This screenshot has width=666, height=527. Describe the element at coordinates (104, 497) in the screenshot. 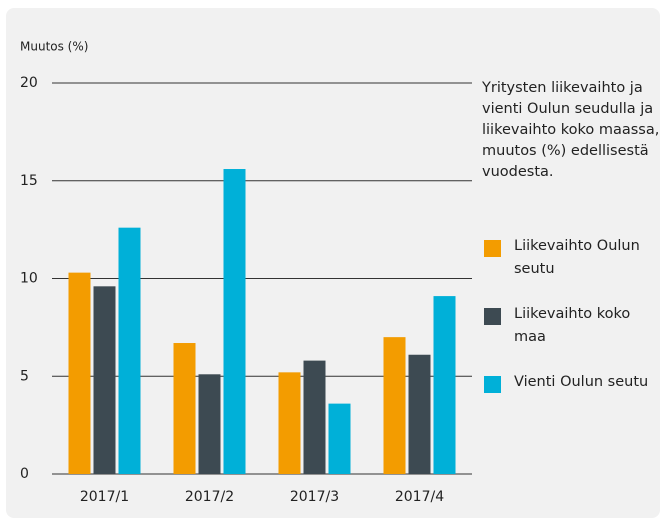

I see `x-tick-label: 2017/1` at that location.